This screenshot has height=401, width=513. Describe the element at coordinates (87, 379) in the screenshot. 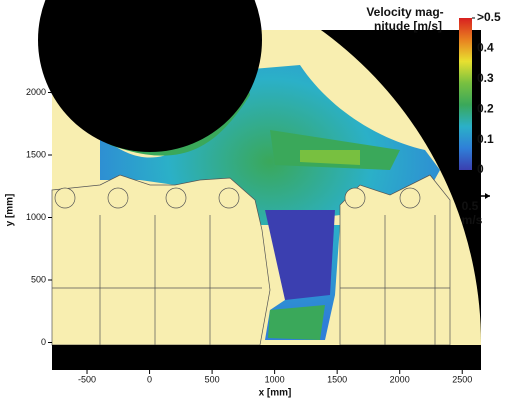

I see `x-tick-label: -500` at that location.